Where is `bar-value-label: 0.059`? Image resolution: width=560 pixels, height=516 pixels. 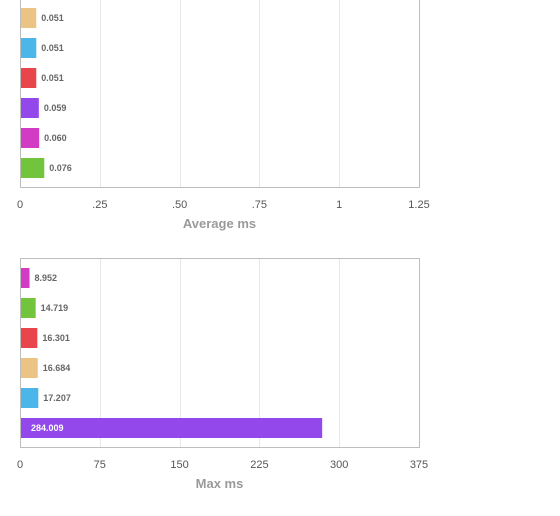
bar-value-label: 0.059 is located at coordinates (55, 108).